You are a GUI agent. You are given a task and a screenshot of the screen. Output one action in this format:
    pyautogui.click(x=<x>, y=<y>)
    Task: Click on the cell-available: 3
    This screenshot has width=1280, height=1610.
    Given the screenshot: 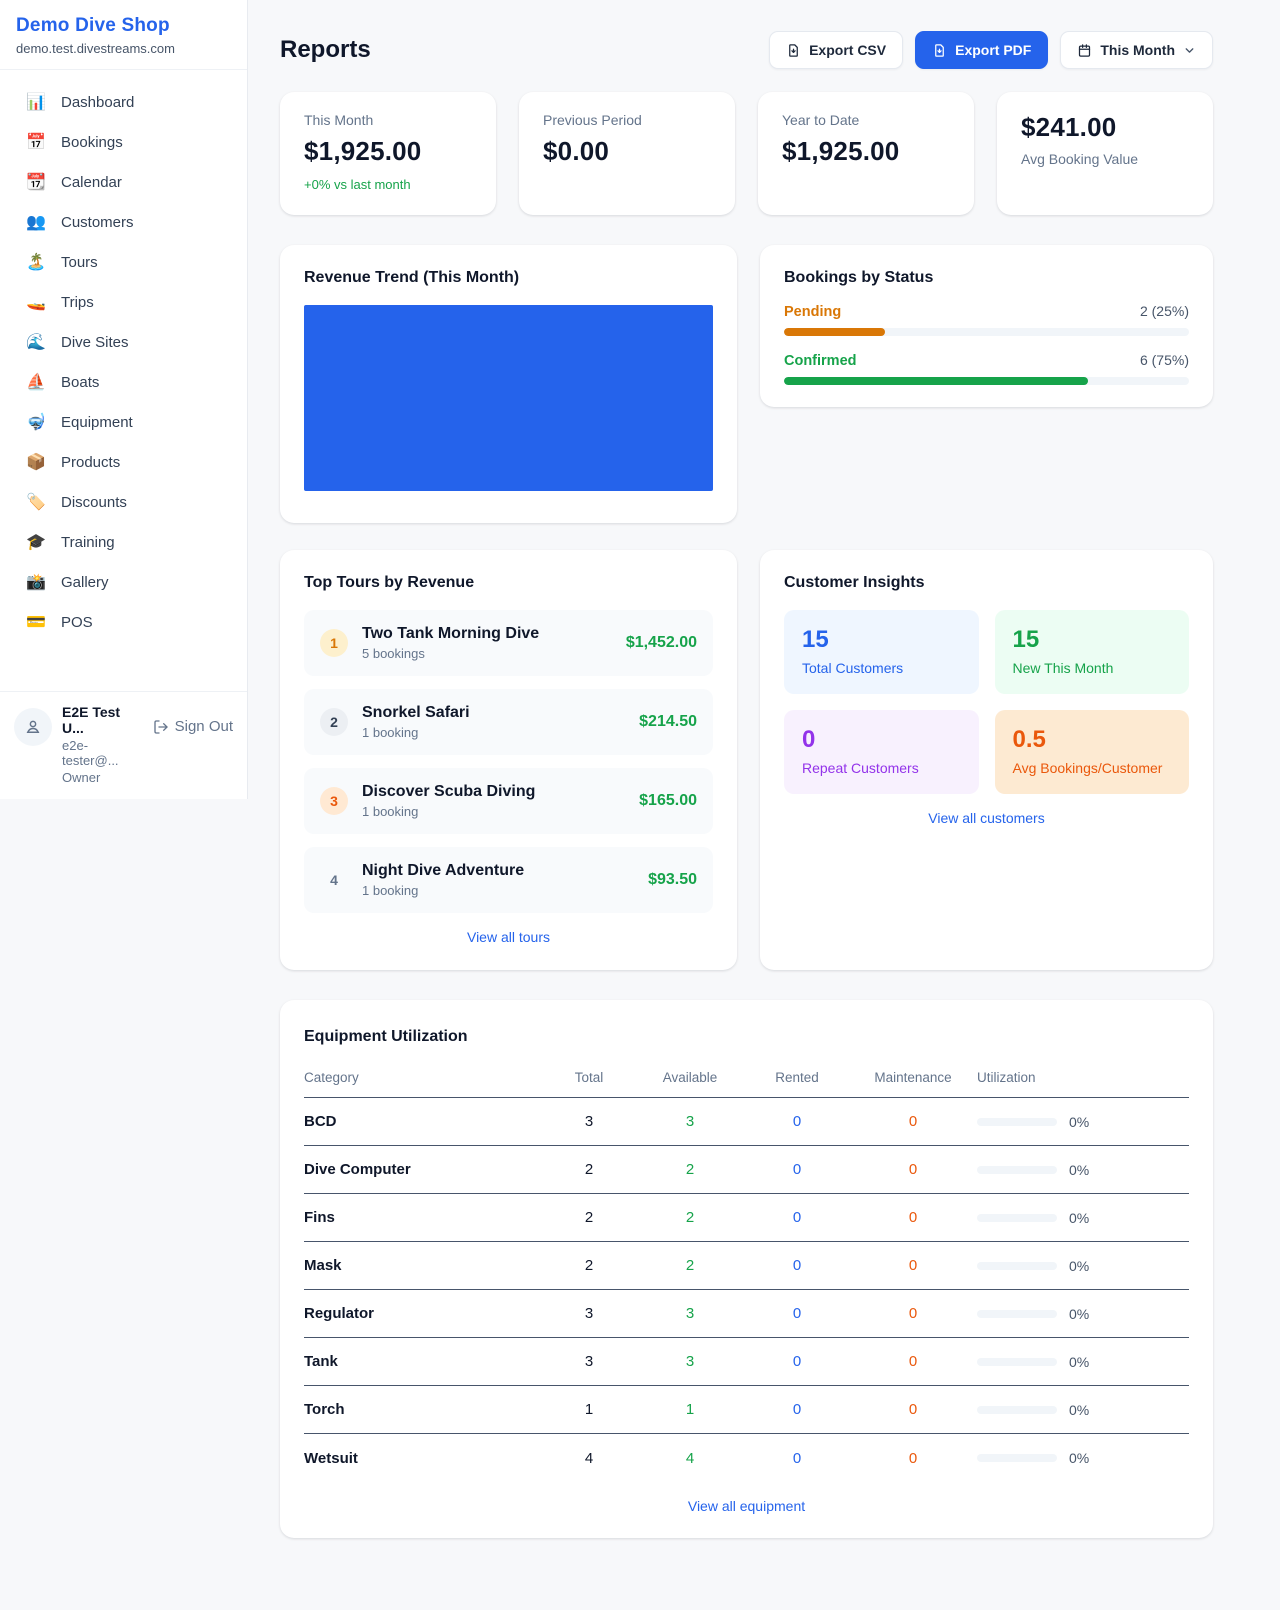 What is the action you would take?
    pyautogui.click(x=690, y=1361)
    